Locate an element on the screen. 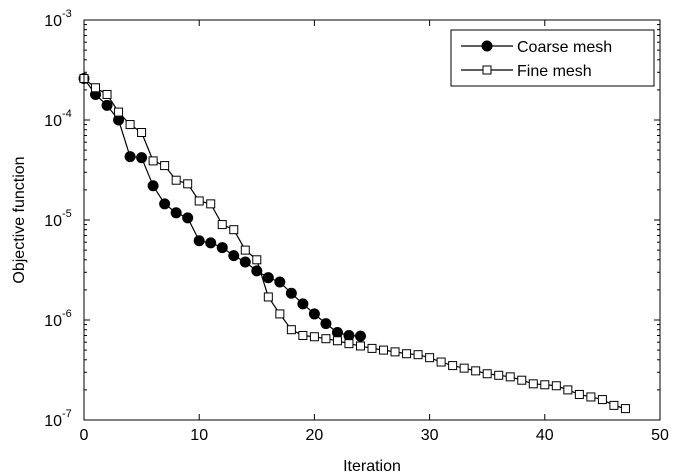 The width and height of the screenshot is (675, 476). x-axis-label: Iteration is located at coordinates (372, 466).